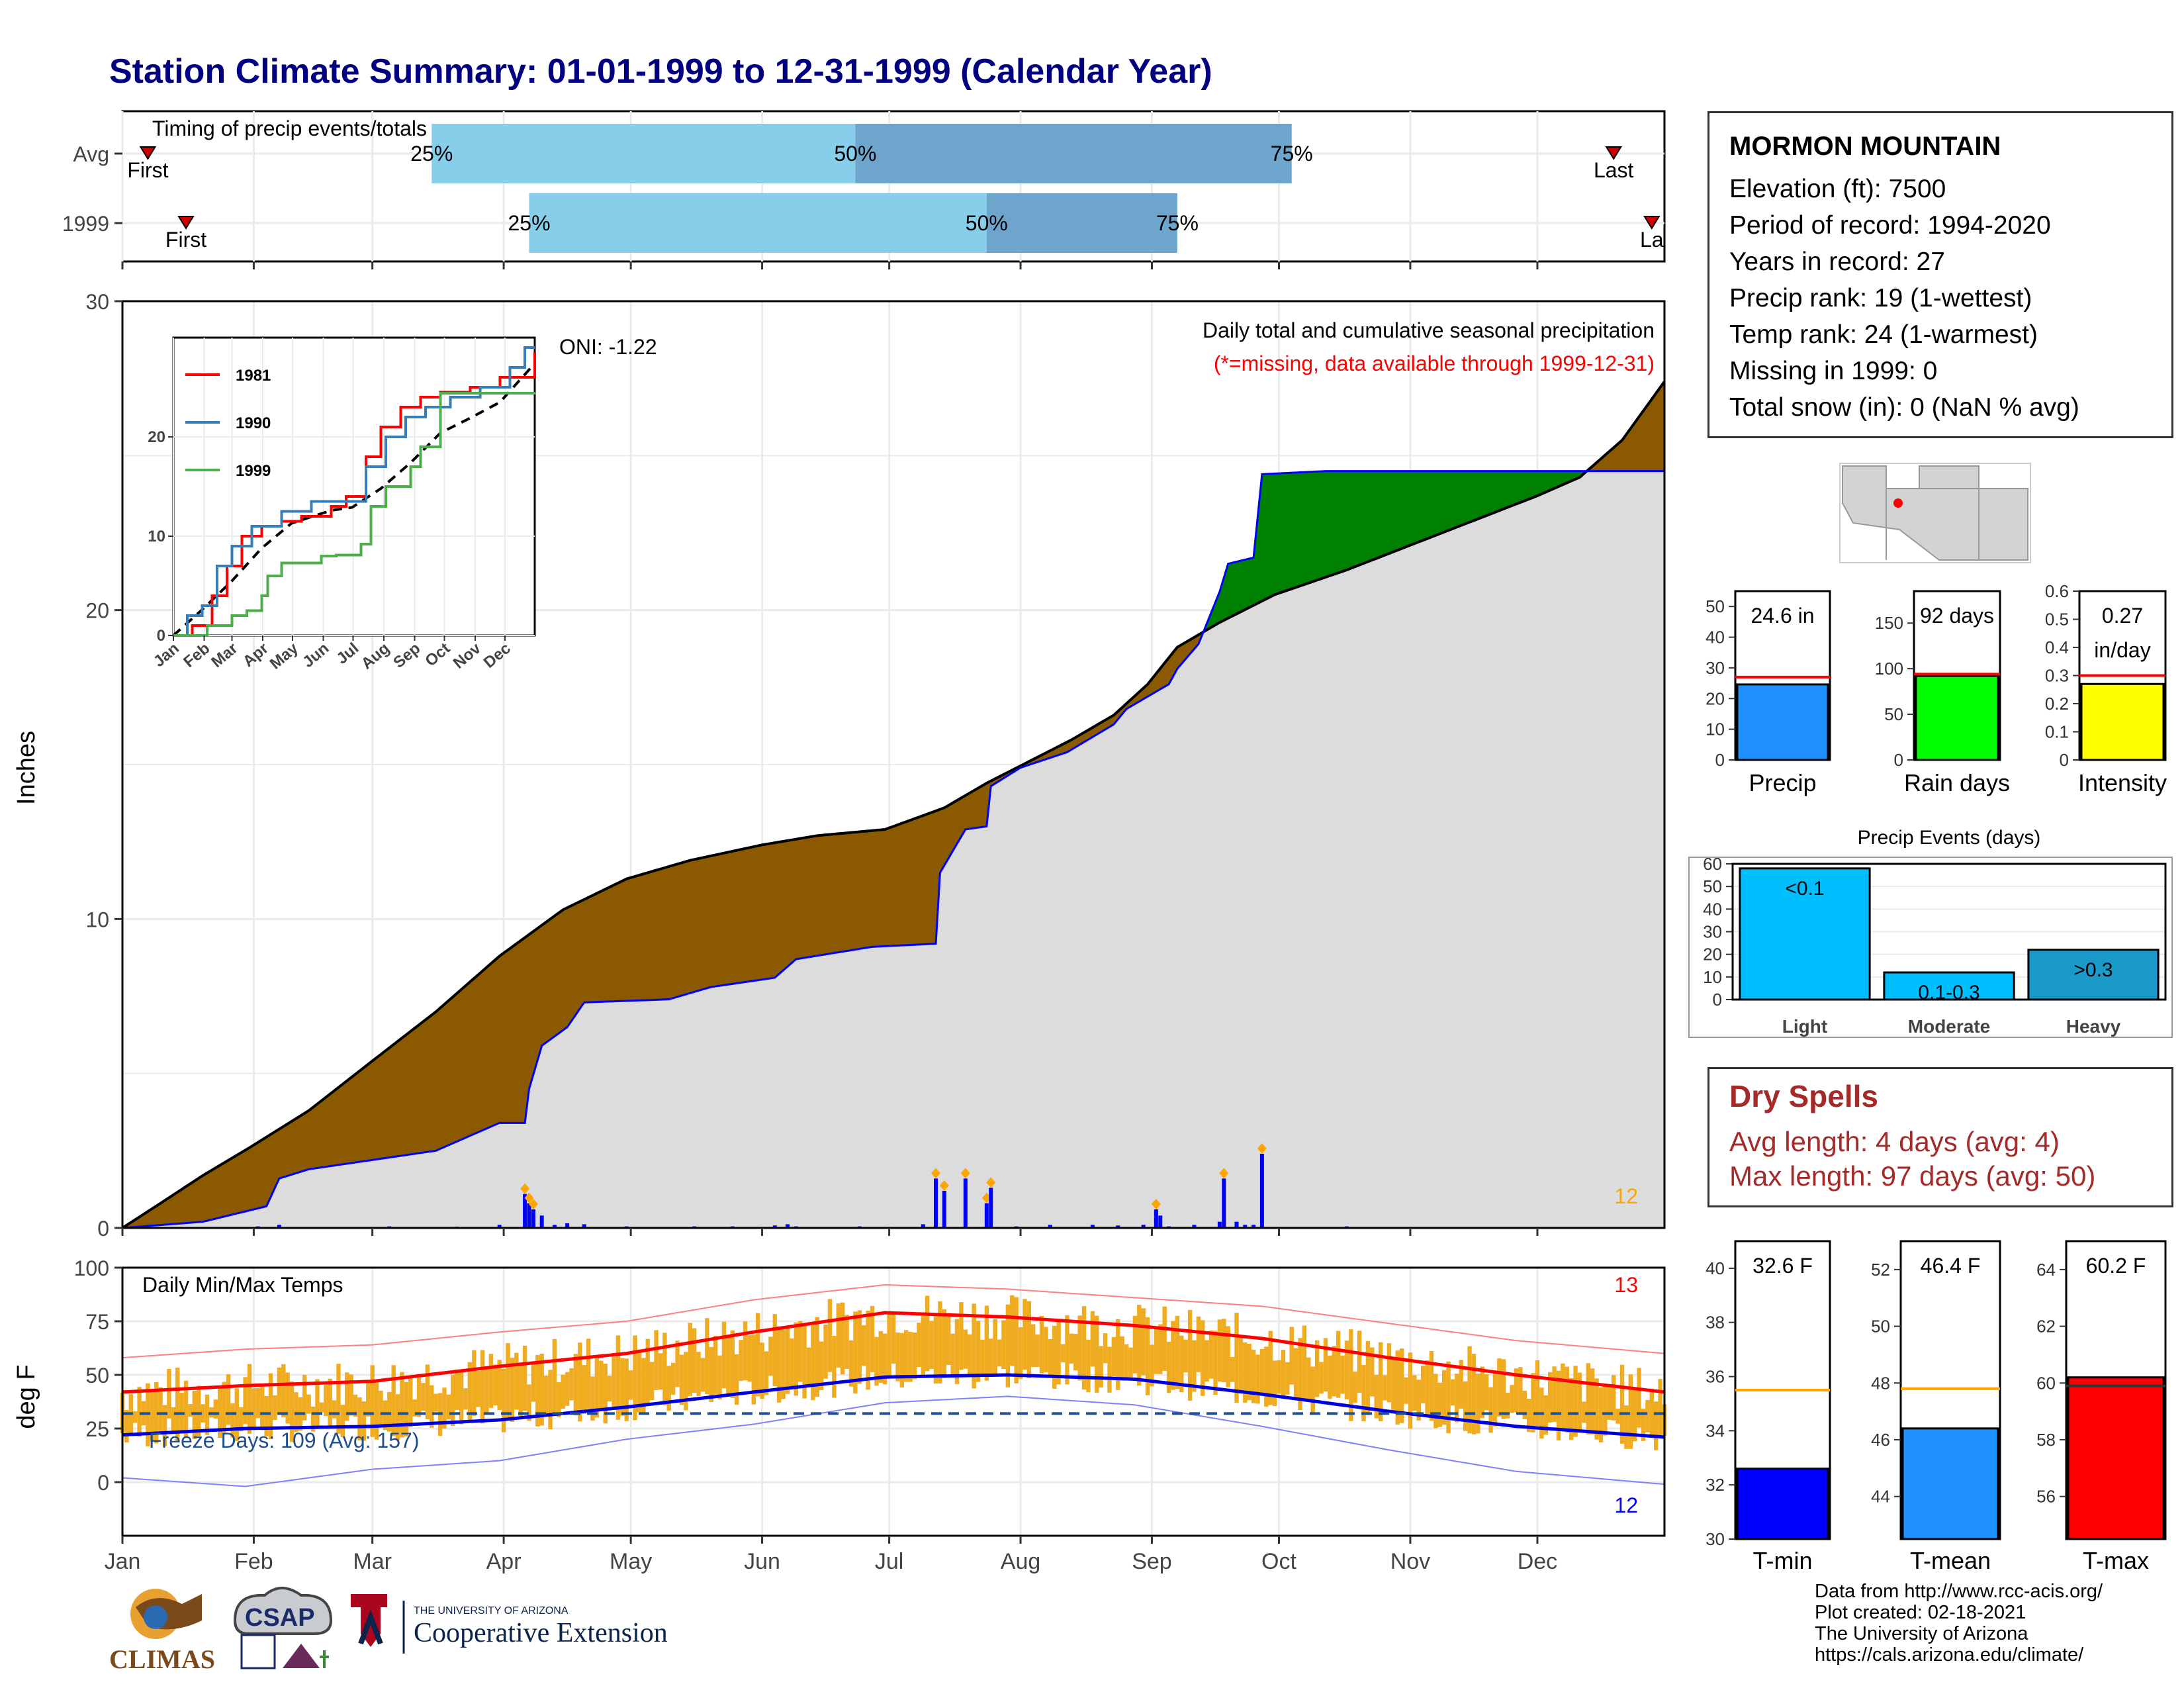  What do you see at coordinates (1880, 1497) in the screenshot?
I see `tmean-gauge-ytick-label: 44` at bounding box center [1880, 1497].